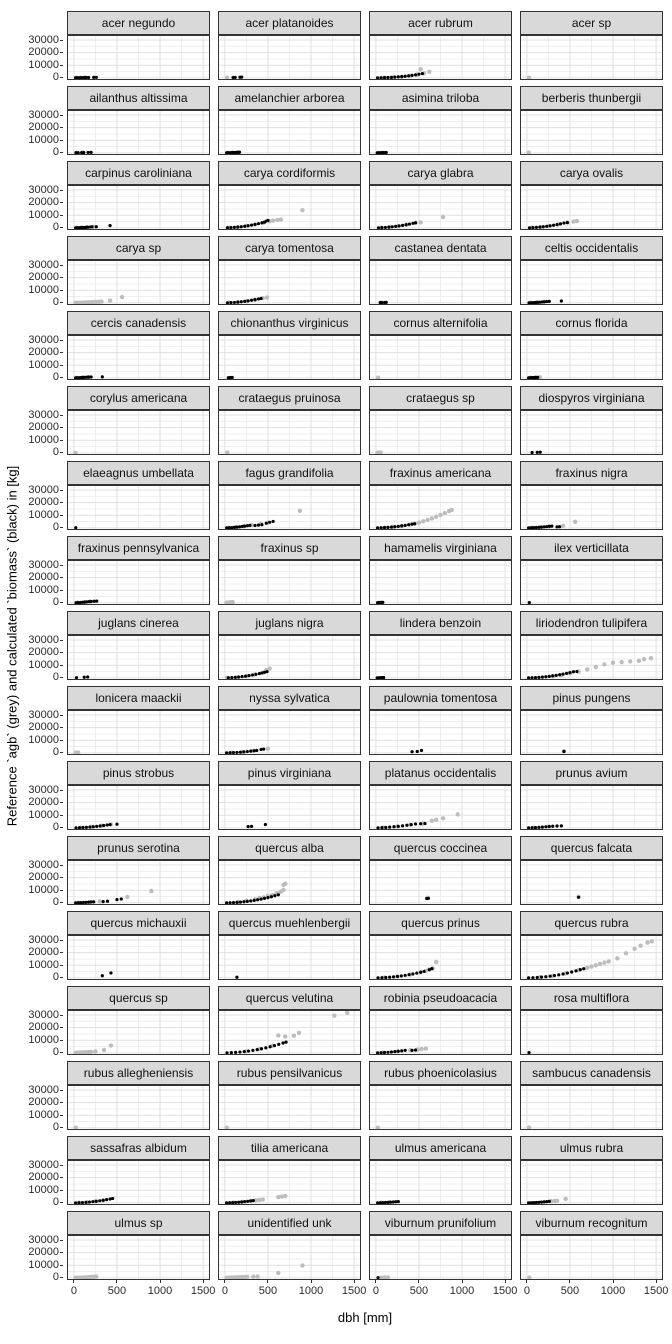 The width and height of the screenshot is (672, 1344). Describe the element at coordinates (440, 698) in the screenshot. I see `facet-strip-label: paulownia tomentosa` at that location.